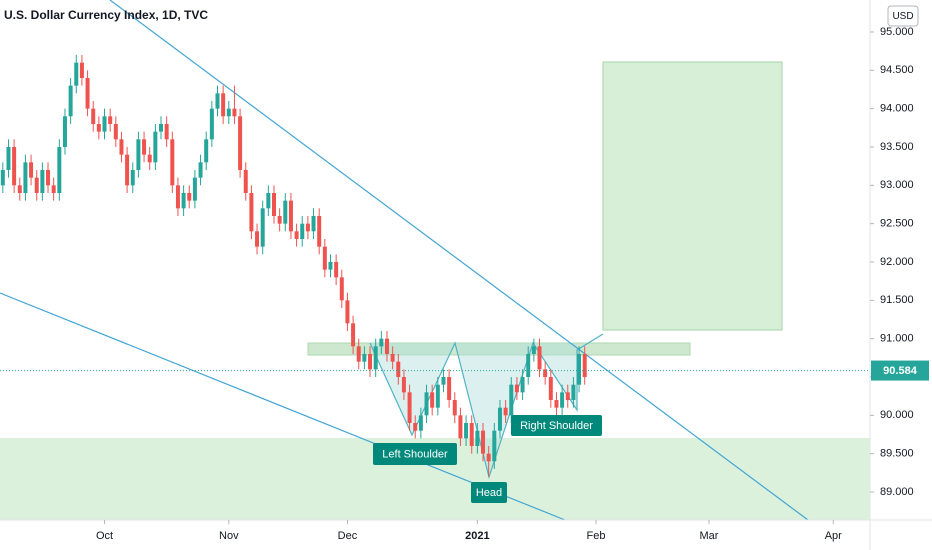 This screenshot has width=932, height=550. Describe the element at coordinates (897, 454) in the screenshot. I see `y-tick-label: 89.500` at that location.